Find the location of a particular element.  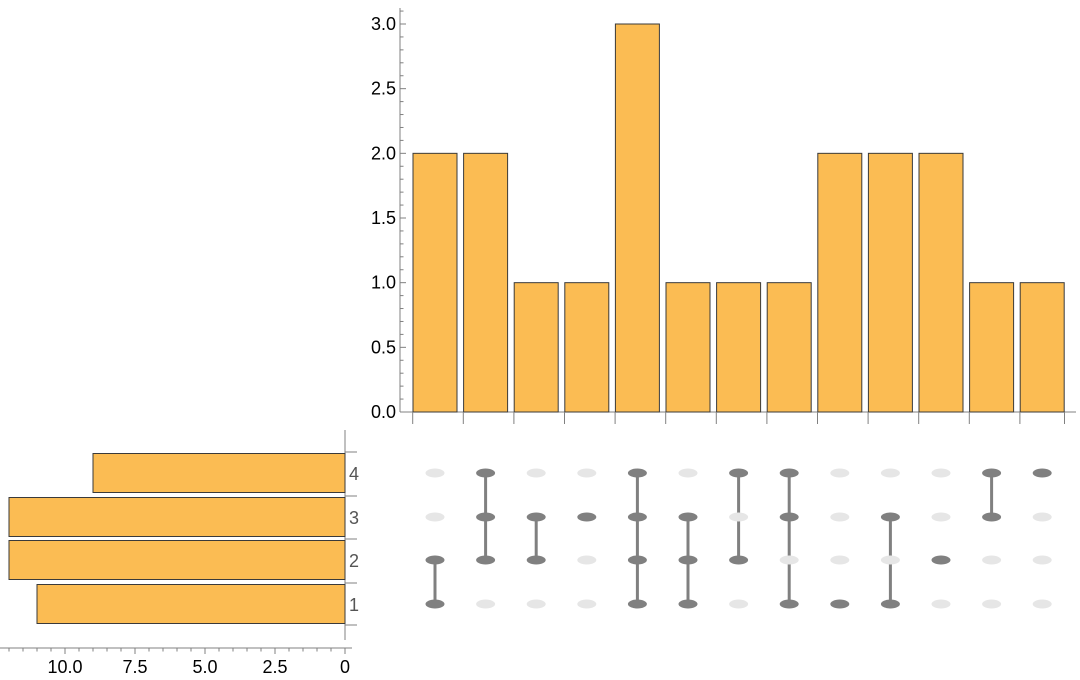

set-label: 1 is located at coordinates (354, 605).